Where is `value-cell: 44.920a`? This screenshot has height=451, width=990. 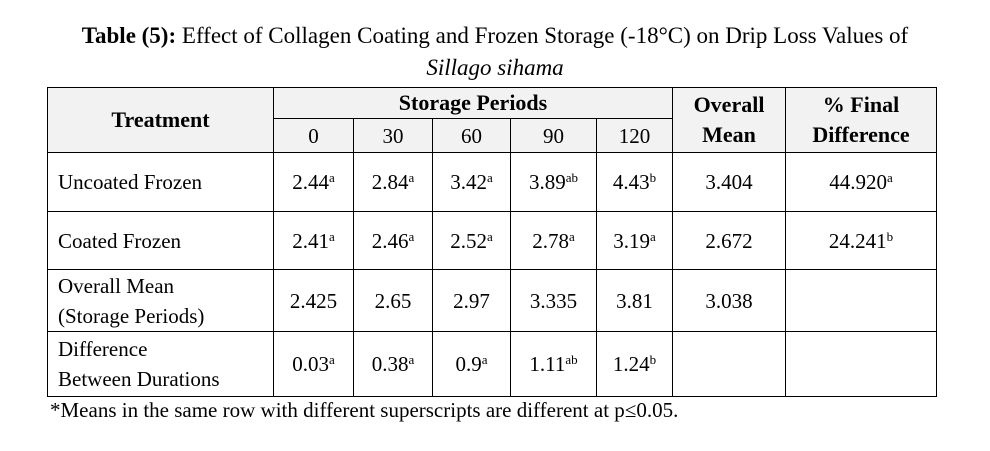 value-cell: 44.920a is located at coordinates (861, 182).